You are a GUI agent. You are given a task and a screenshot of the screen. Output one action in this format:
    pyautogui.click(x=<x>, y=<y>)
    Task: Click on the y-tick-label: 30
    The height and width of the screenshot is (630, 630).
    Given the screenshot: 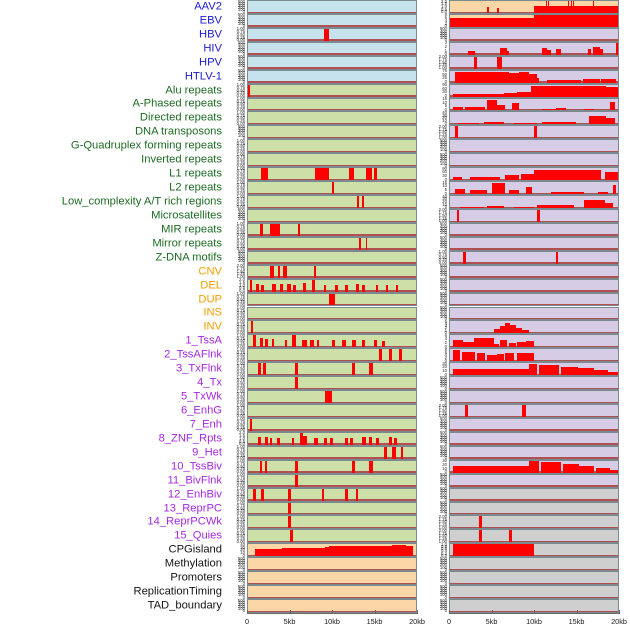 What is the action you would take?
    pyautogui.click(x=242, y=547)
    